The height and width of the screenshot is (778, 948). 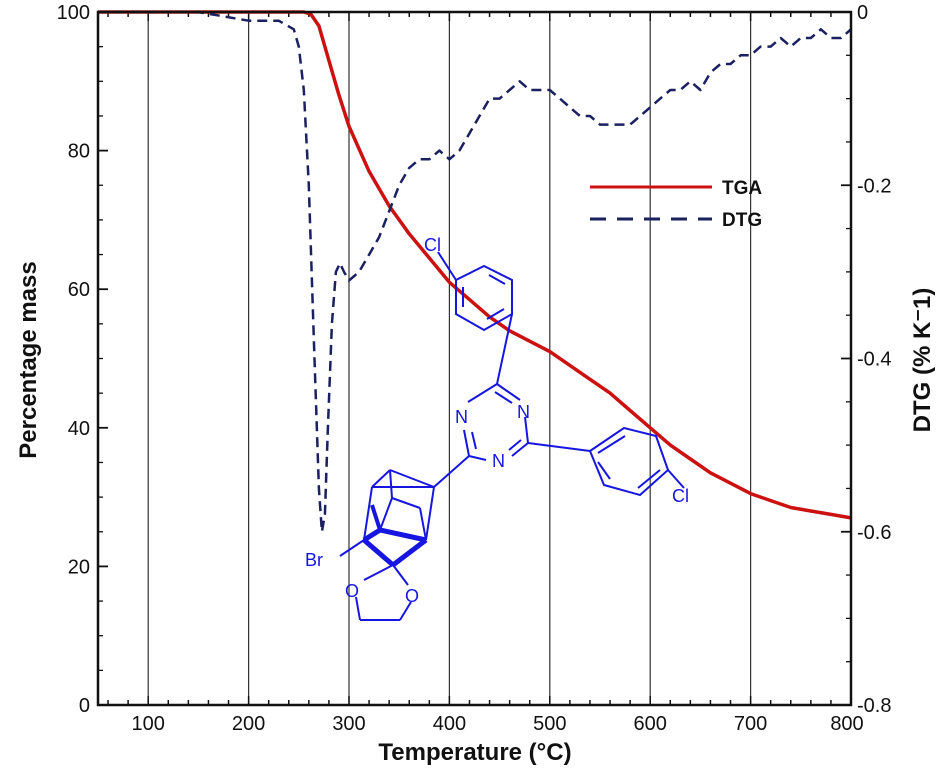 What do you see at coordinates (79, 567) in the screenshot?
I see `y-tick-label: 20` at bounding box center [79, 567].